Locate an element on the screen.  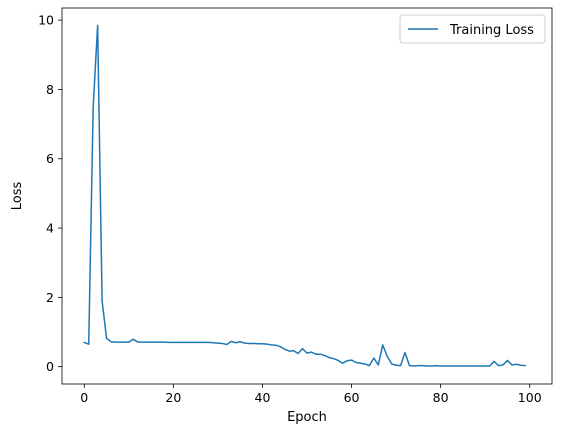
x-tick-label: 20 is located at coordinates (173, 397).